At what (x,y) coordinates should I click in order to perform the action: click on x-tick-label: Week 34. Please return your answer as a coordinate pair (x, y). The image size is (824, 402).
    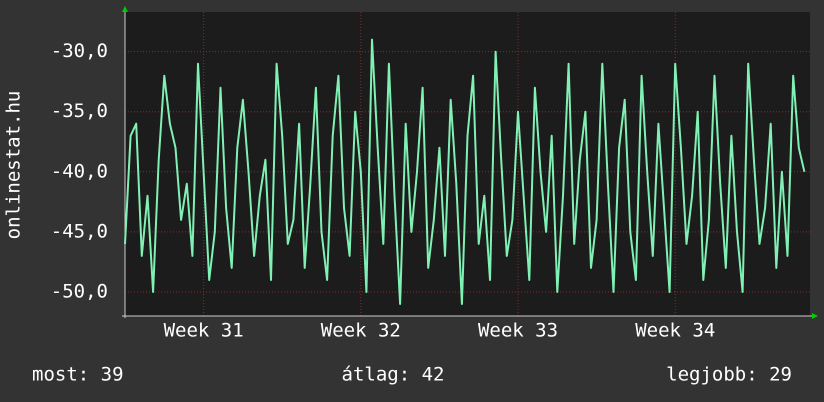
    Looking at the image, I should click on (675, 331).